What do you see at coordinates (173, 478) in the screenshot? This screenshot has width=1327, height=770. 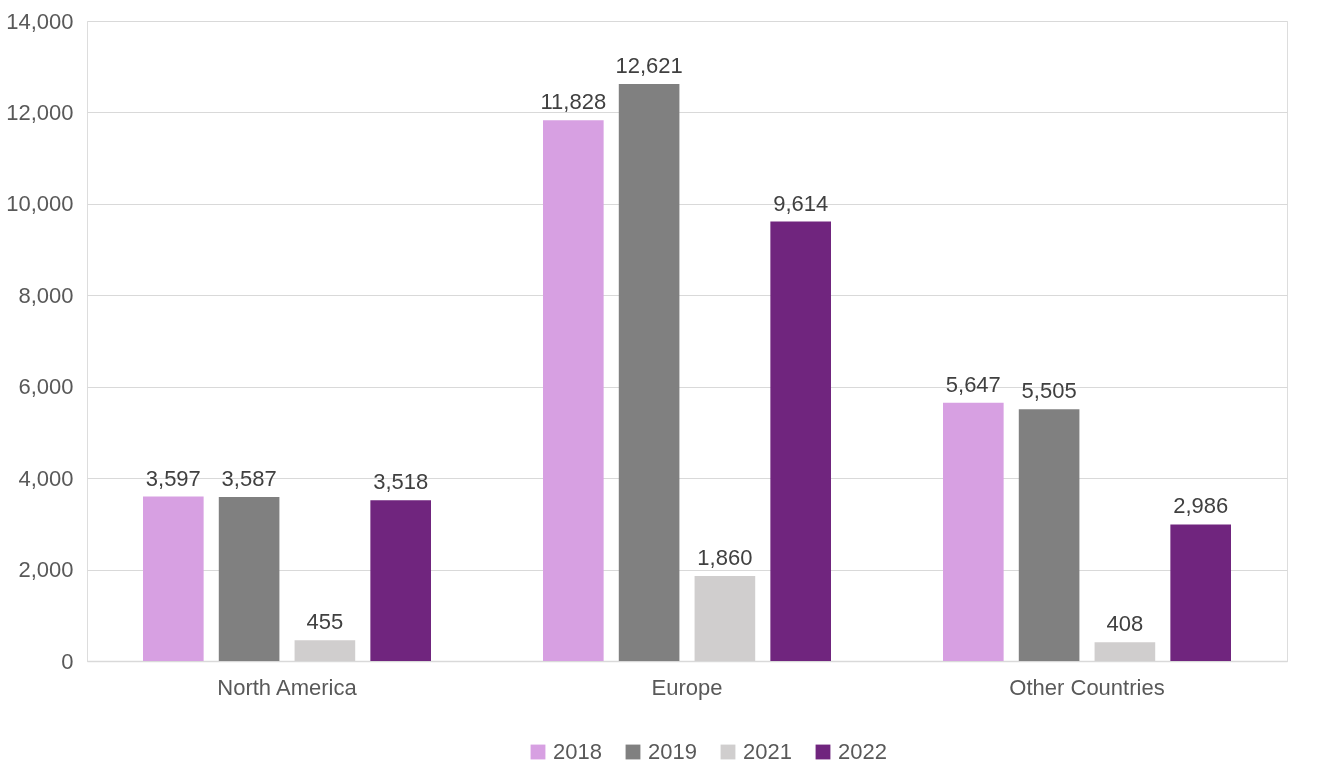 I see `data-label: 3,597` at bounding box center [173, 478].